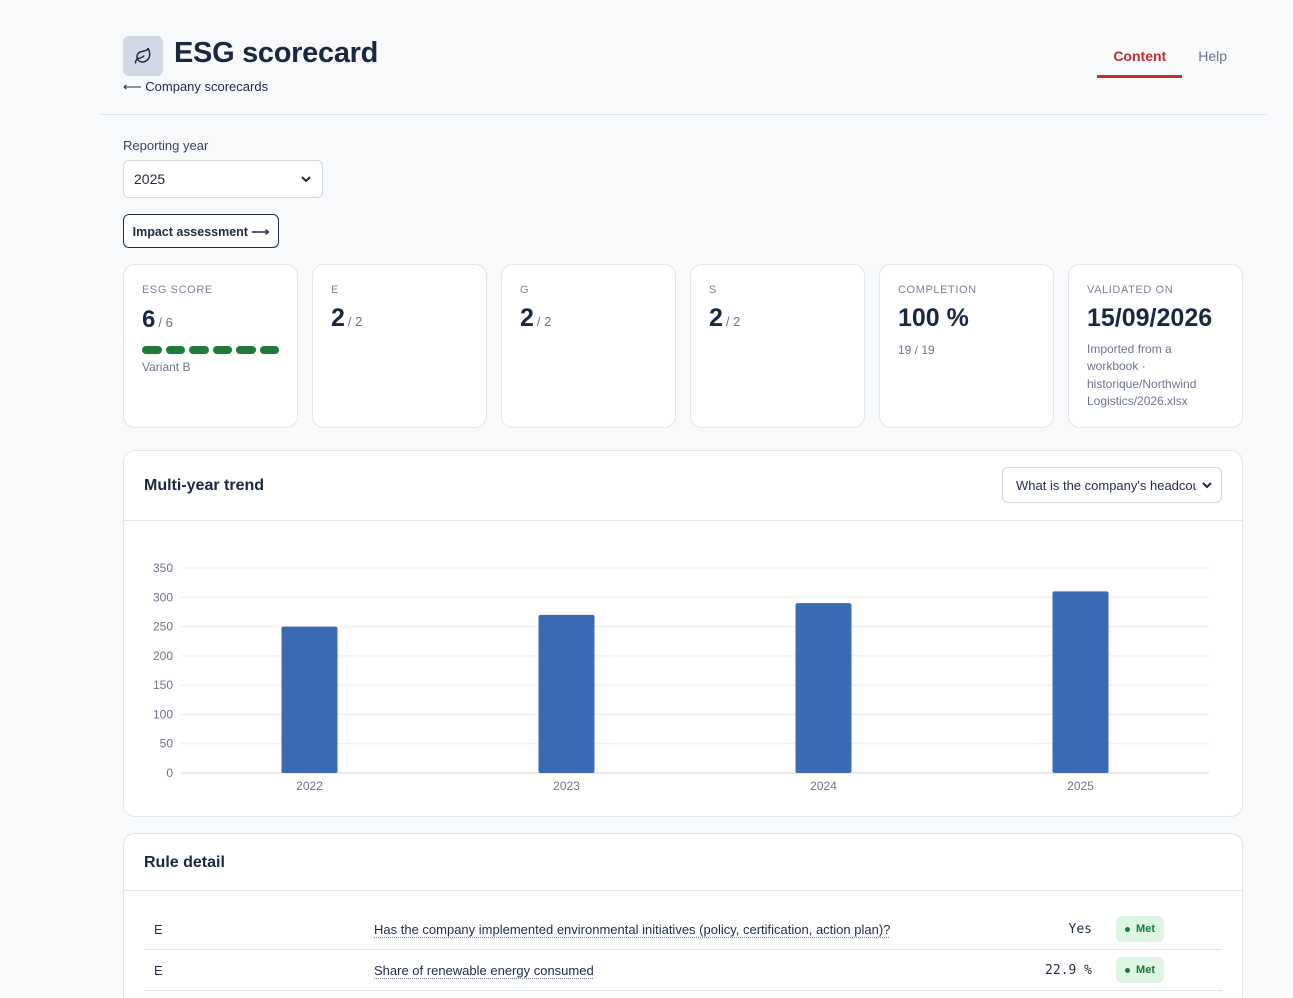  I want to click on e-score-max: / 2, so click(355, 321).